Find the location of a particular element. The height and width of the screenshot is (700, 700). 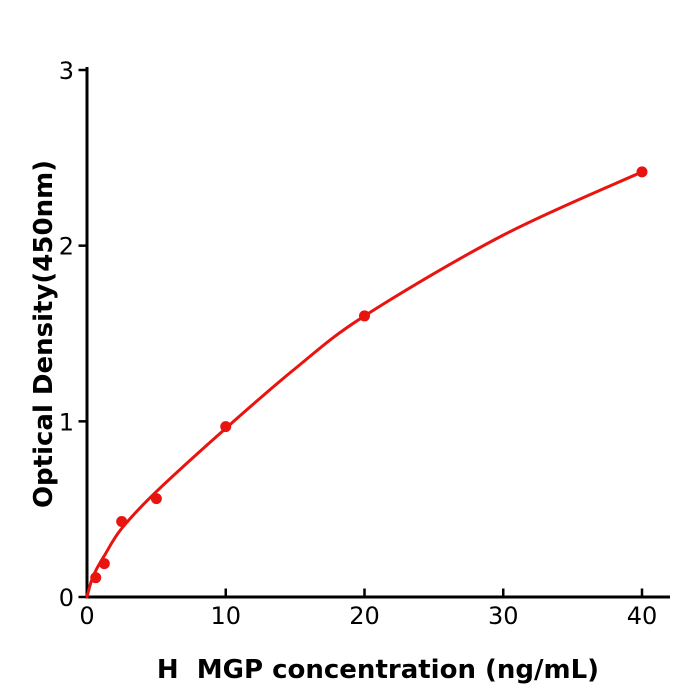

x-tick-label: 20 is located at coordinates (364, 616).